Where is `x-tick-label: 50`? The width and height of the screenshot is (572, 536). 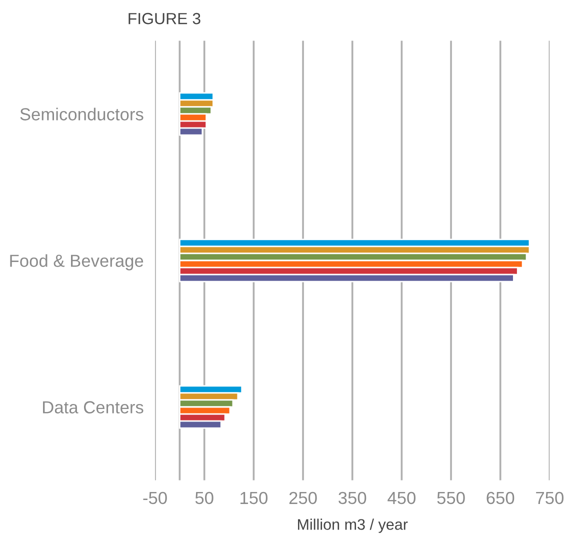 x-tick-label: 50 is located at coordinates (204, 498).